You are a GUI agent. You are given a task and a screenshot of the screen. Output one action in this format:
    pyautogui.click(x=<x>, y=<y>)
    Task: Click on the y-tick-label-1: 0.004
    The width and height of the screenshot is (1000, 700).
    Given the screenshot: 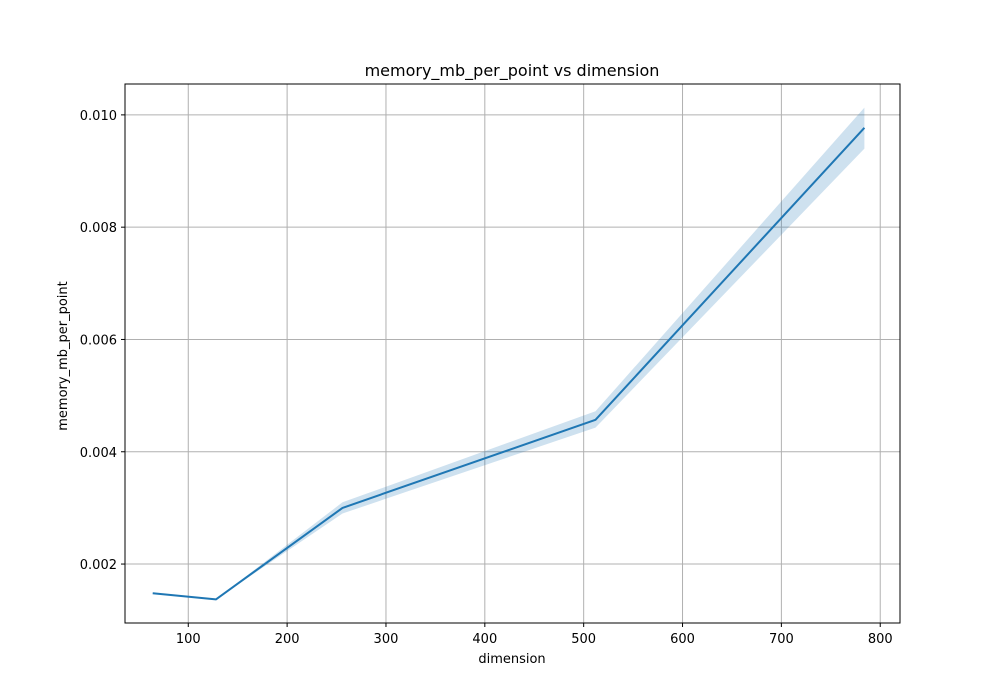 What is the action you would take?
    pyautogui.click(x=98, y=453)
    